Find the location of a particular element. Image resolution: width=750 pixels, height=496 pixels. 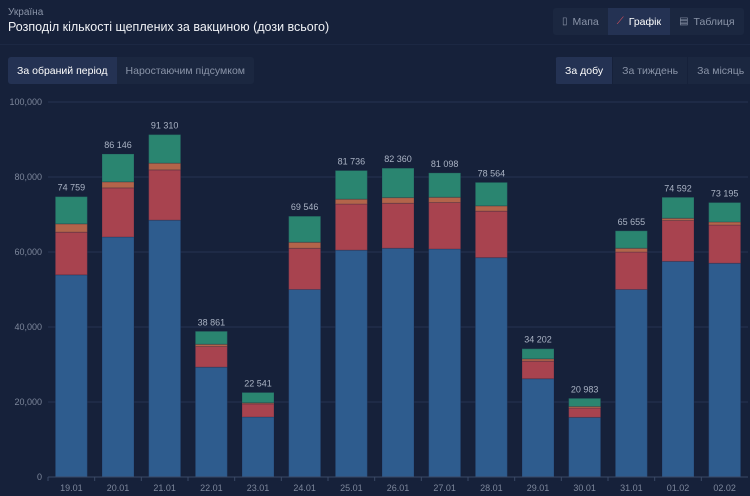

bar-total-label: 65 655 is located at coordinates (632, 222).